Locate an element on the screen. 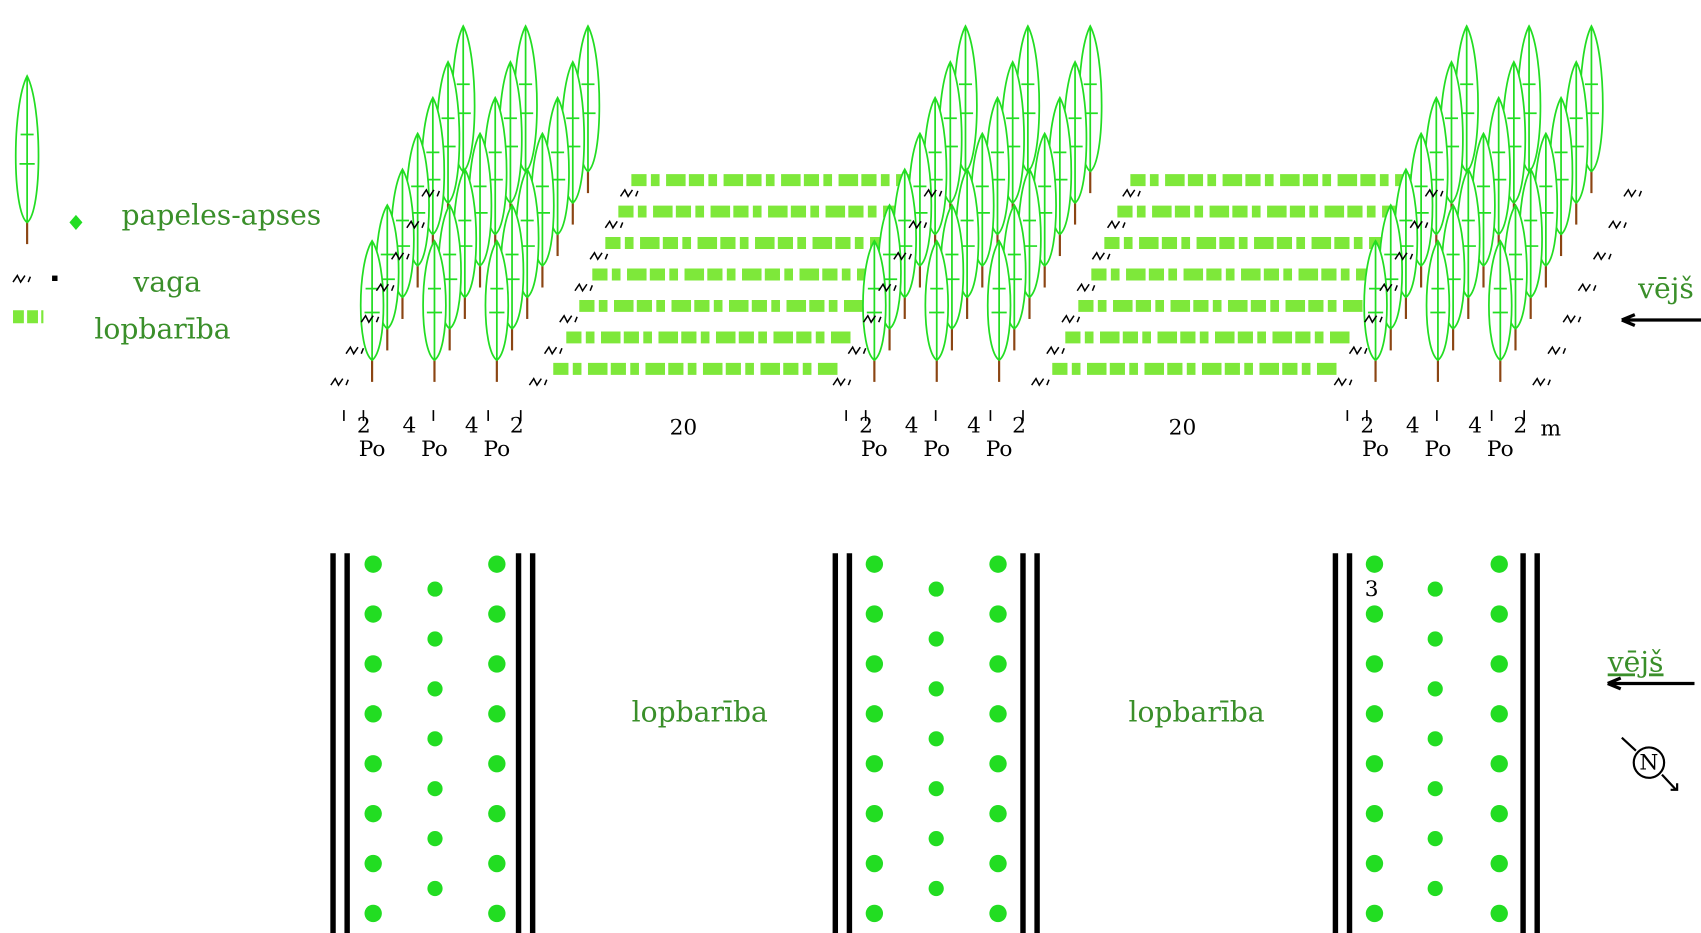  row-spacing: 3 is located at coordinates (1372, 589).